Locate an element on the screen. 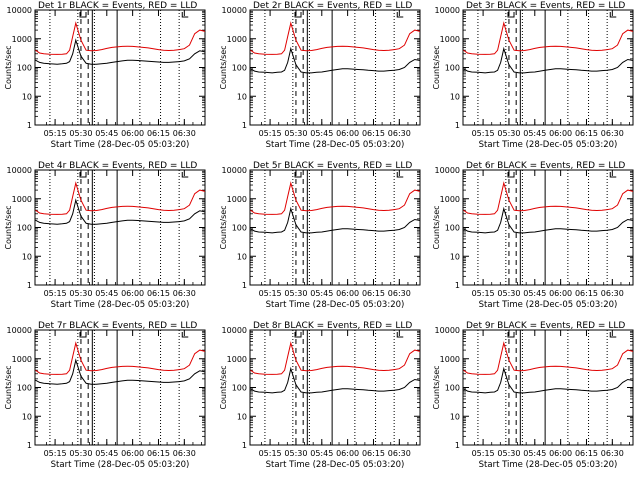  panel-title: Det 9r BLACK = Events, RED = LLD is located at coordinates (545, 326).